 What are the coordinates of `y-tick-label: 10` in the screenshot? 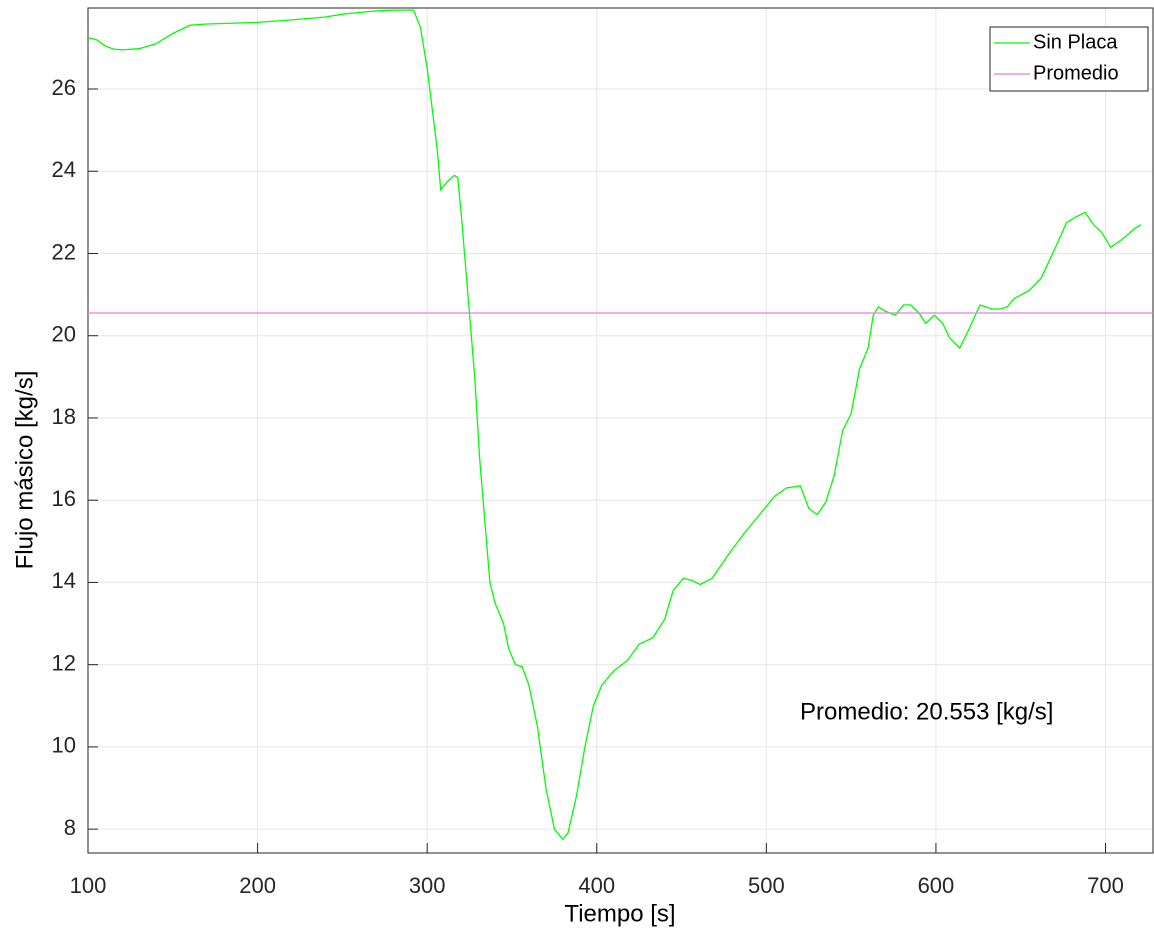 It's located at (64, 745).